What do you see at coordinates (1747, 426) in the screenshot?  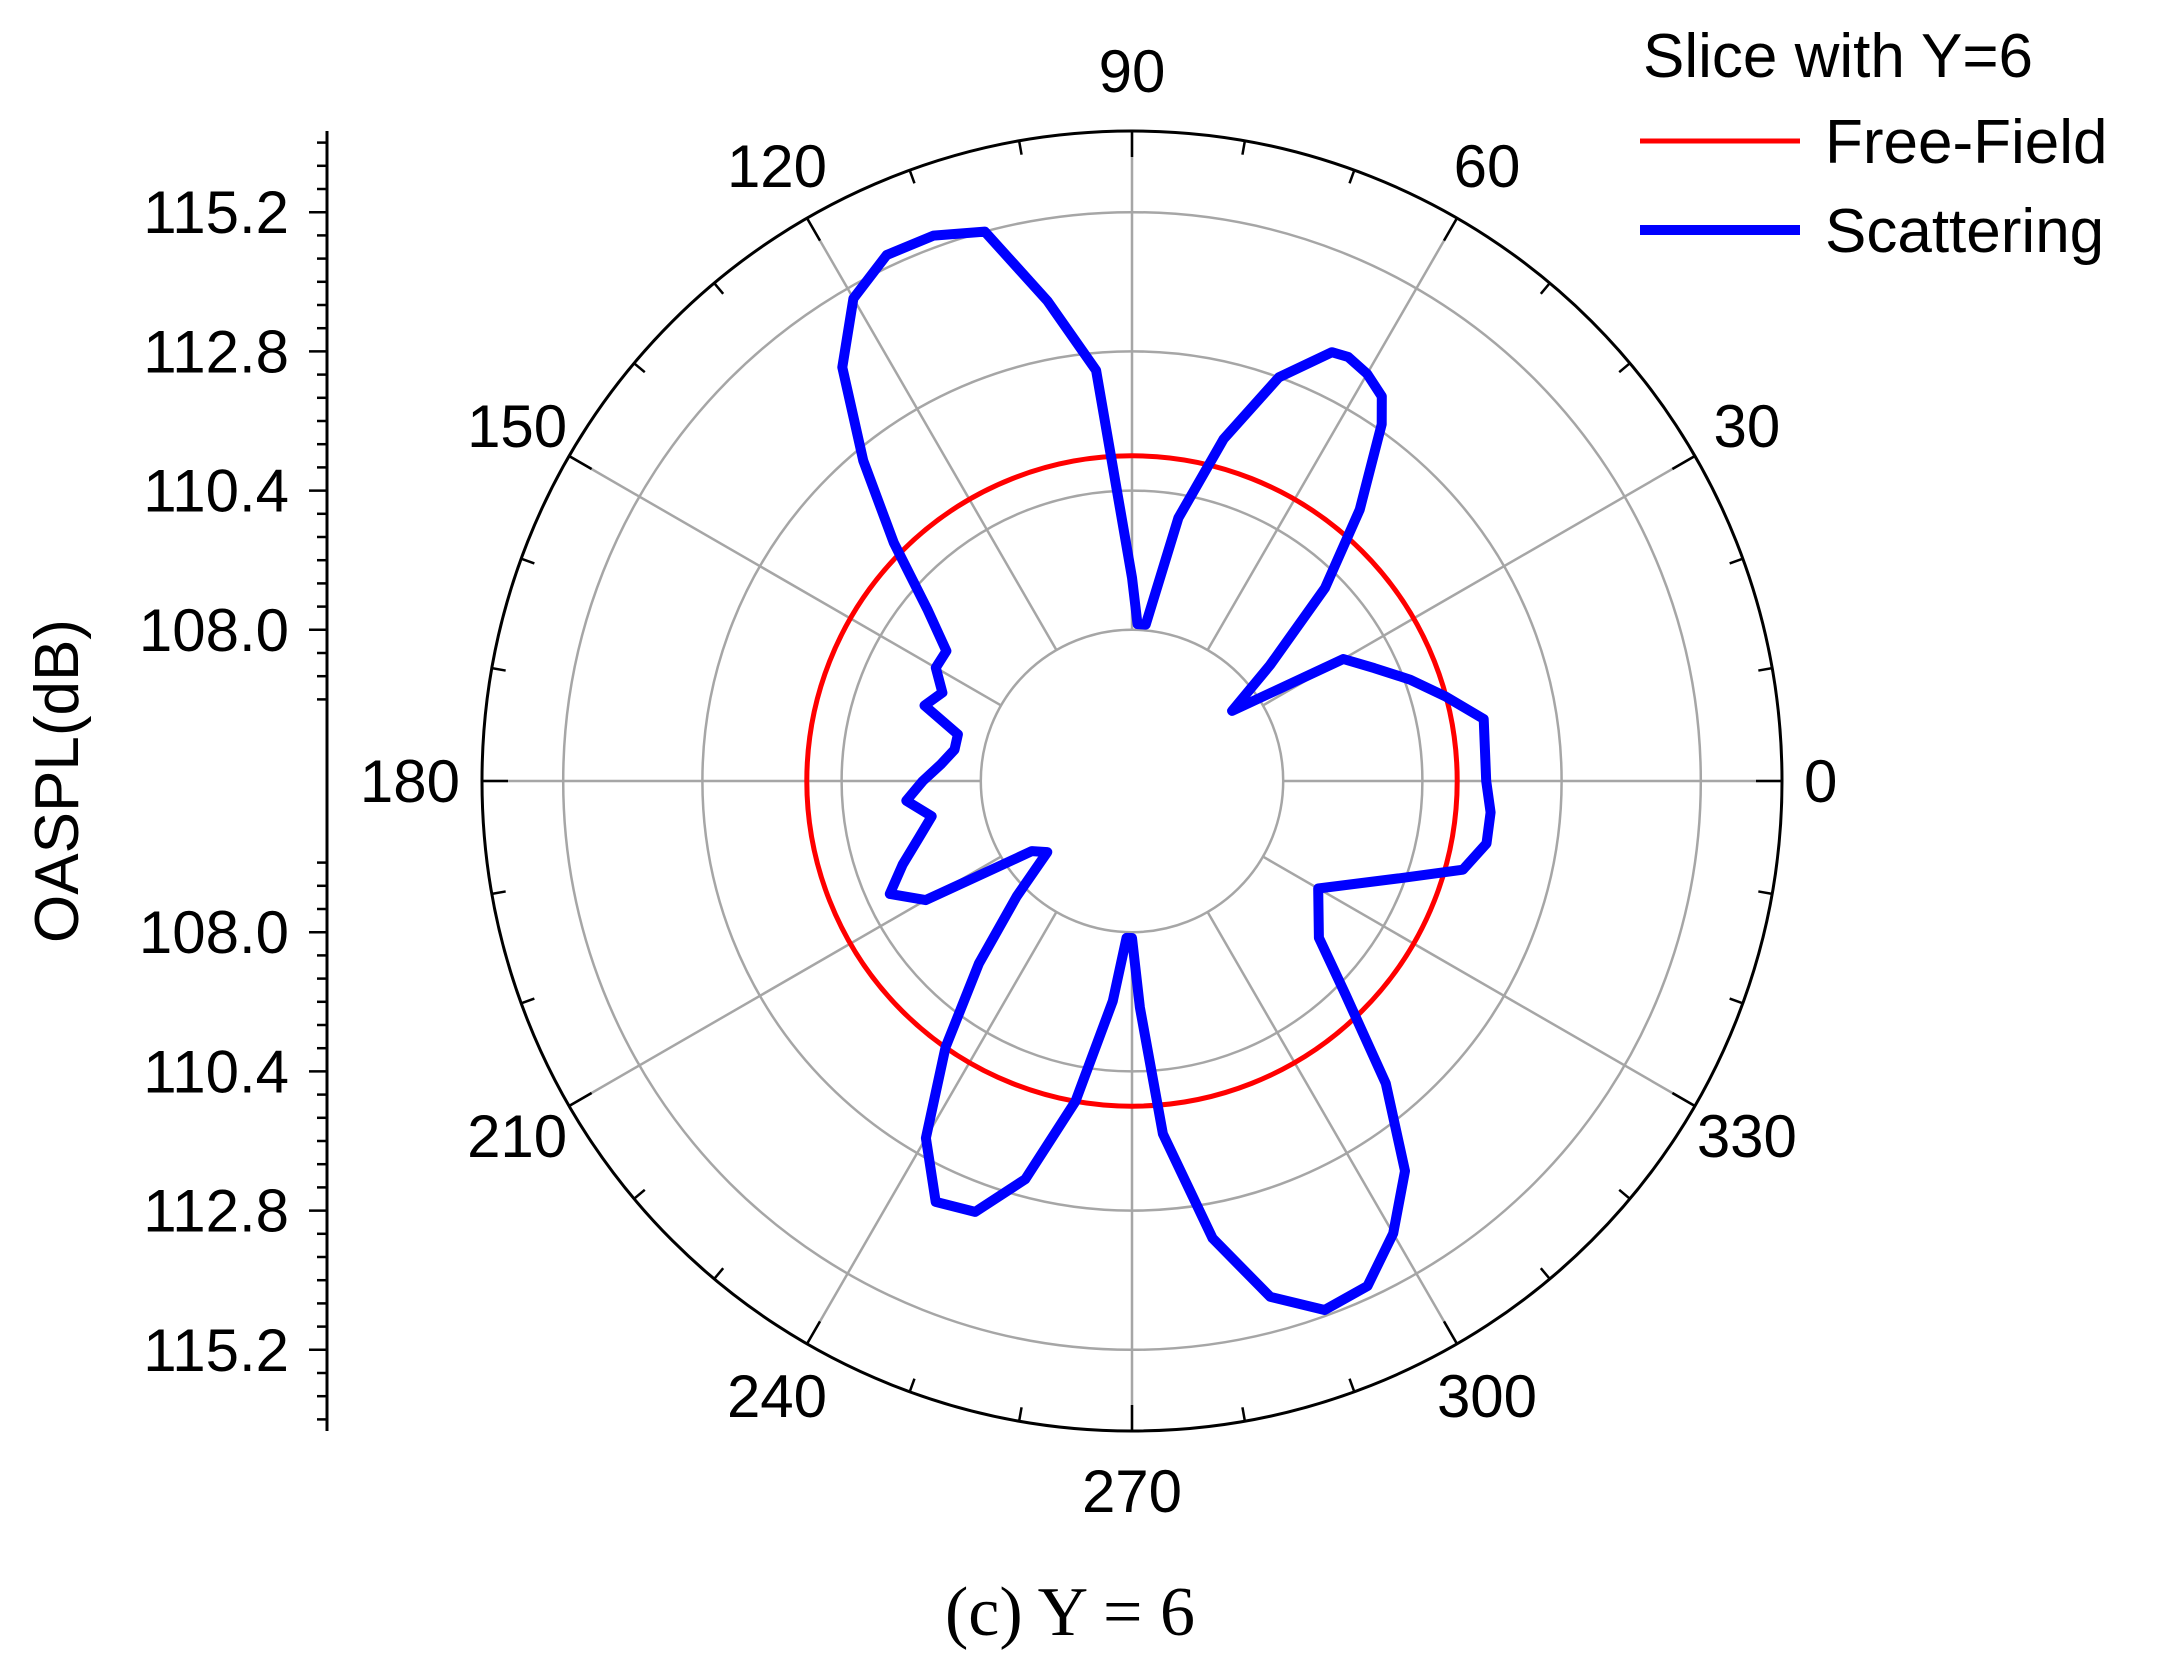 I see `angle-tick-label: 30` at bounding box center [1747, 426].